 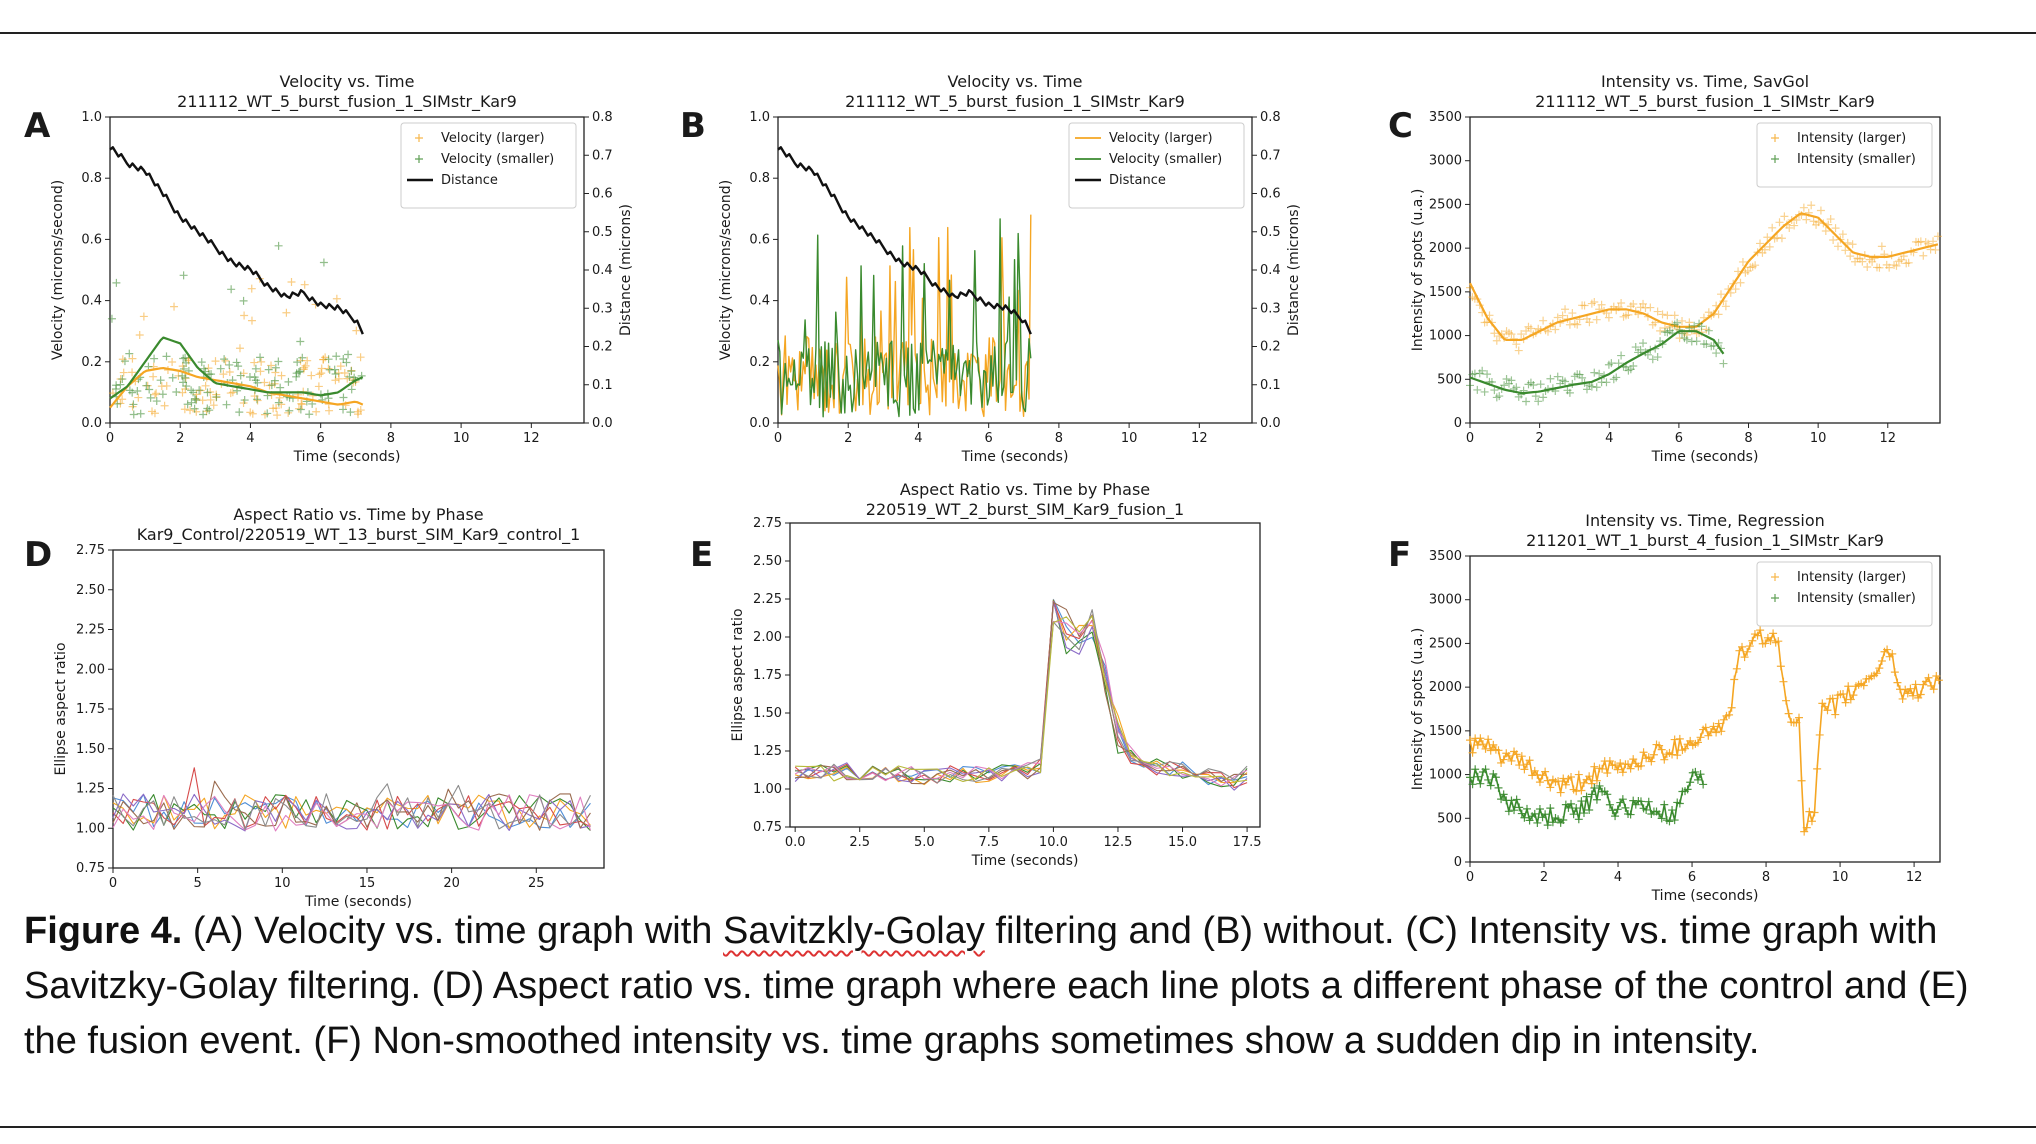 I want to click on y-tick-label: 2000, so click(x=1445, y=248).